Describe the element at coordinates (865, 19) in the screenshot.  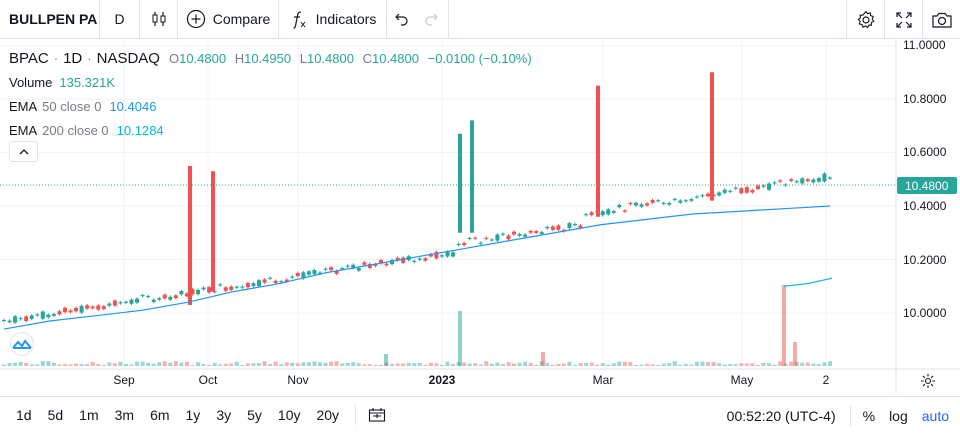
I see `settings-button` at that location.